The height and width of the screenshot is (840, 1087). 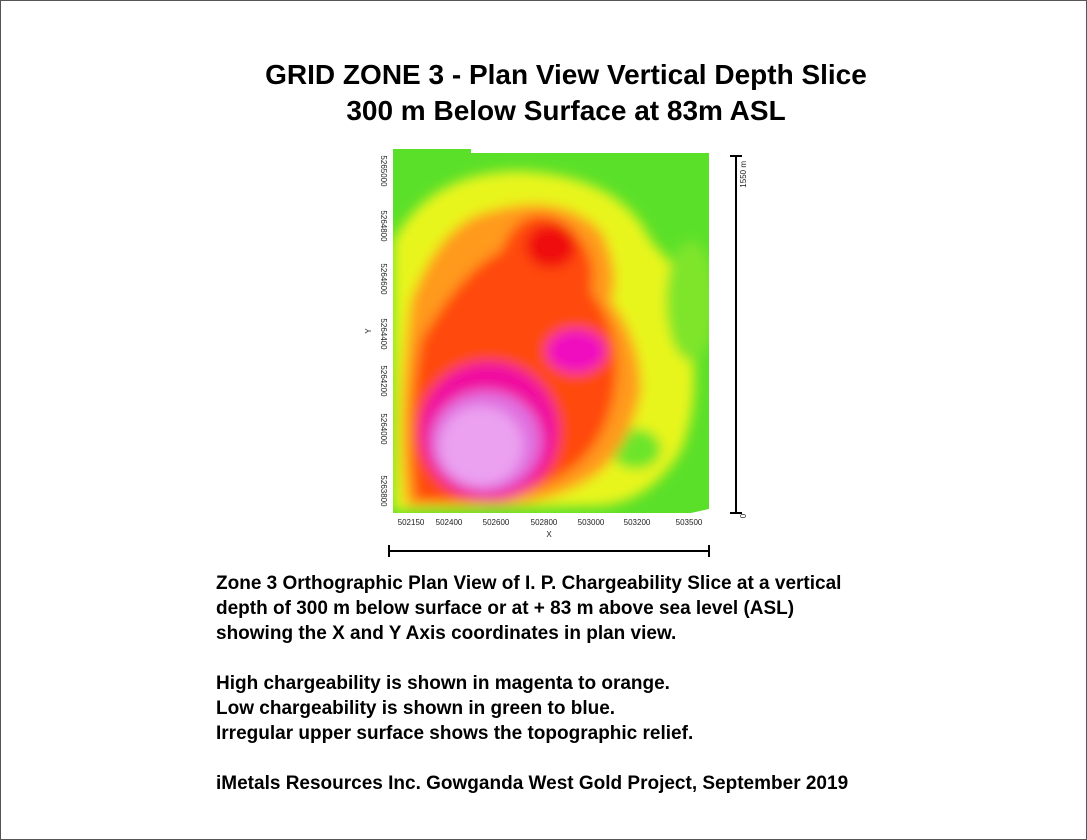 I want to click on y-tick-label: 5263800, so click(x=383, y=491).